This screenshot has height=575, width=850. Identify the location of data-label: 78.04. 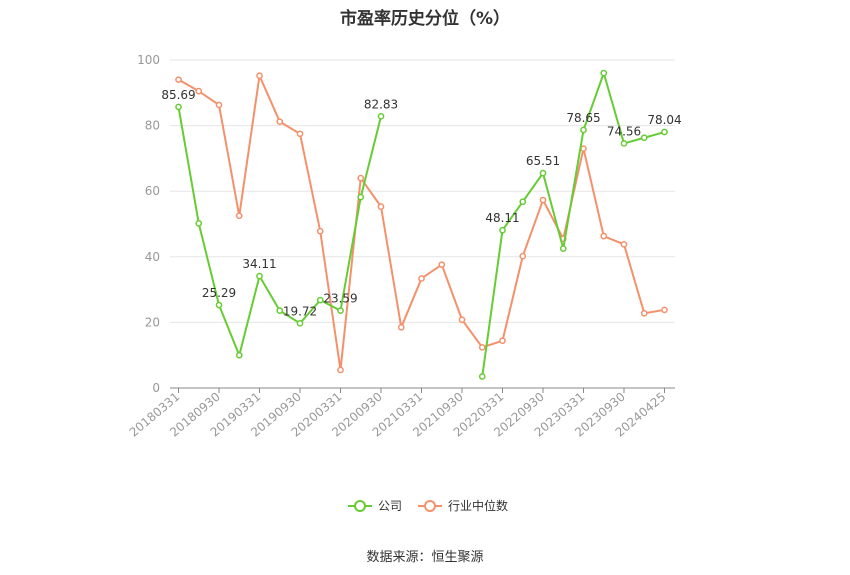
(664, 120).